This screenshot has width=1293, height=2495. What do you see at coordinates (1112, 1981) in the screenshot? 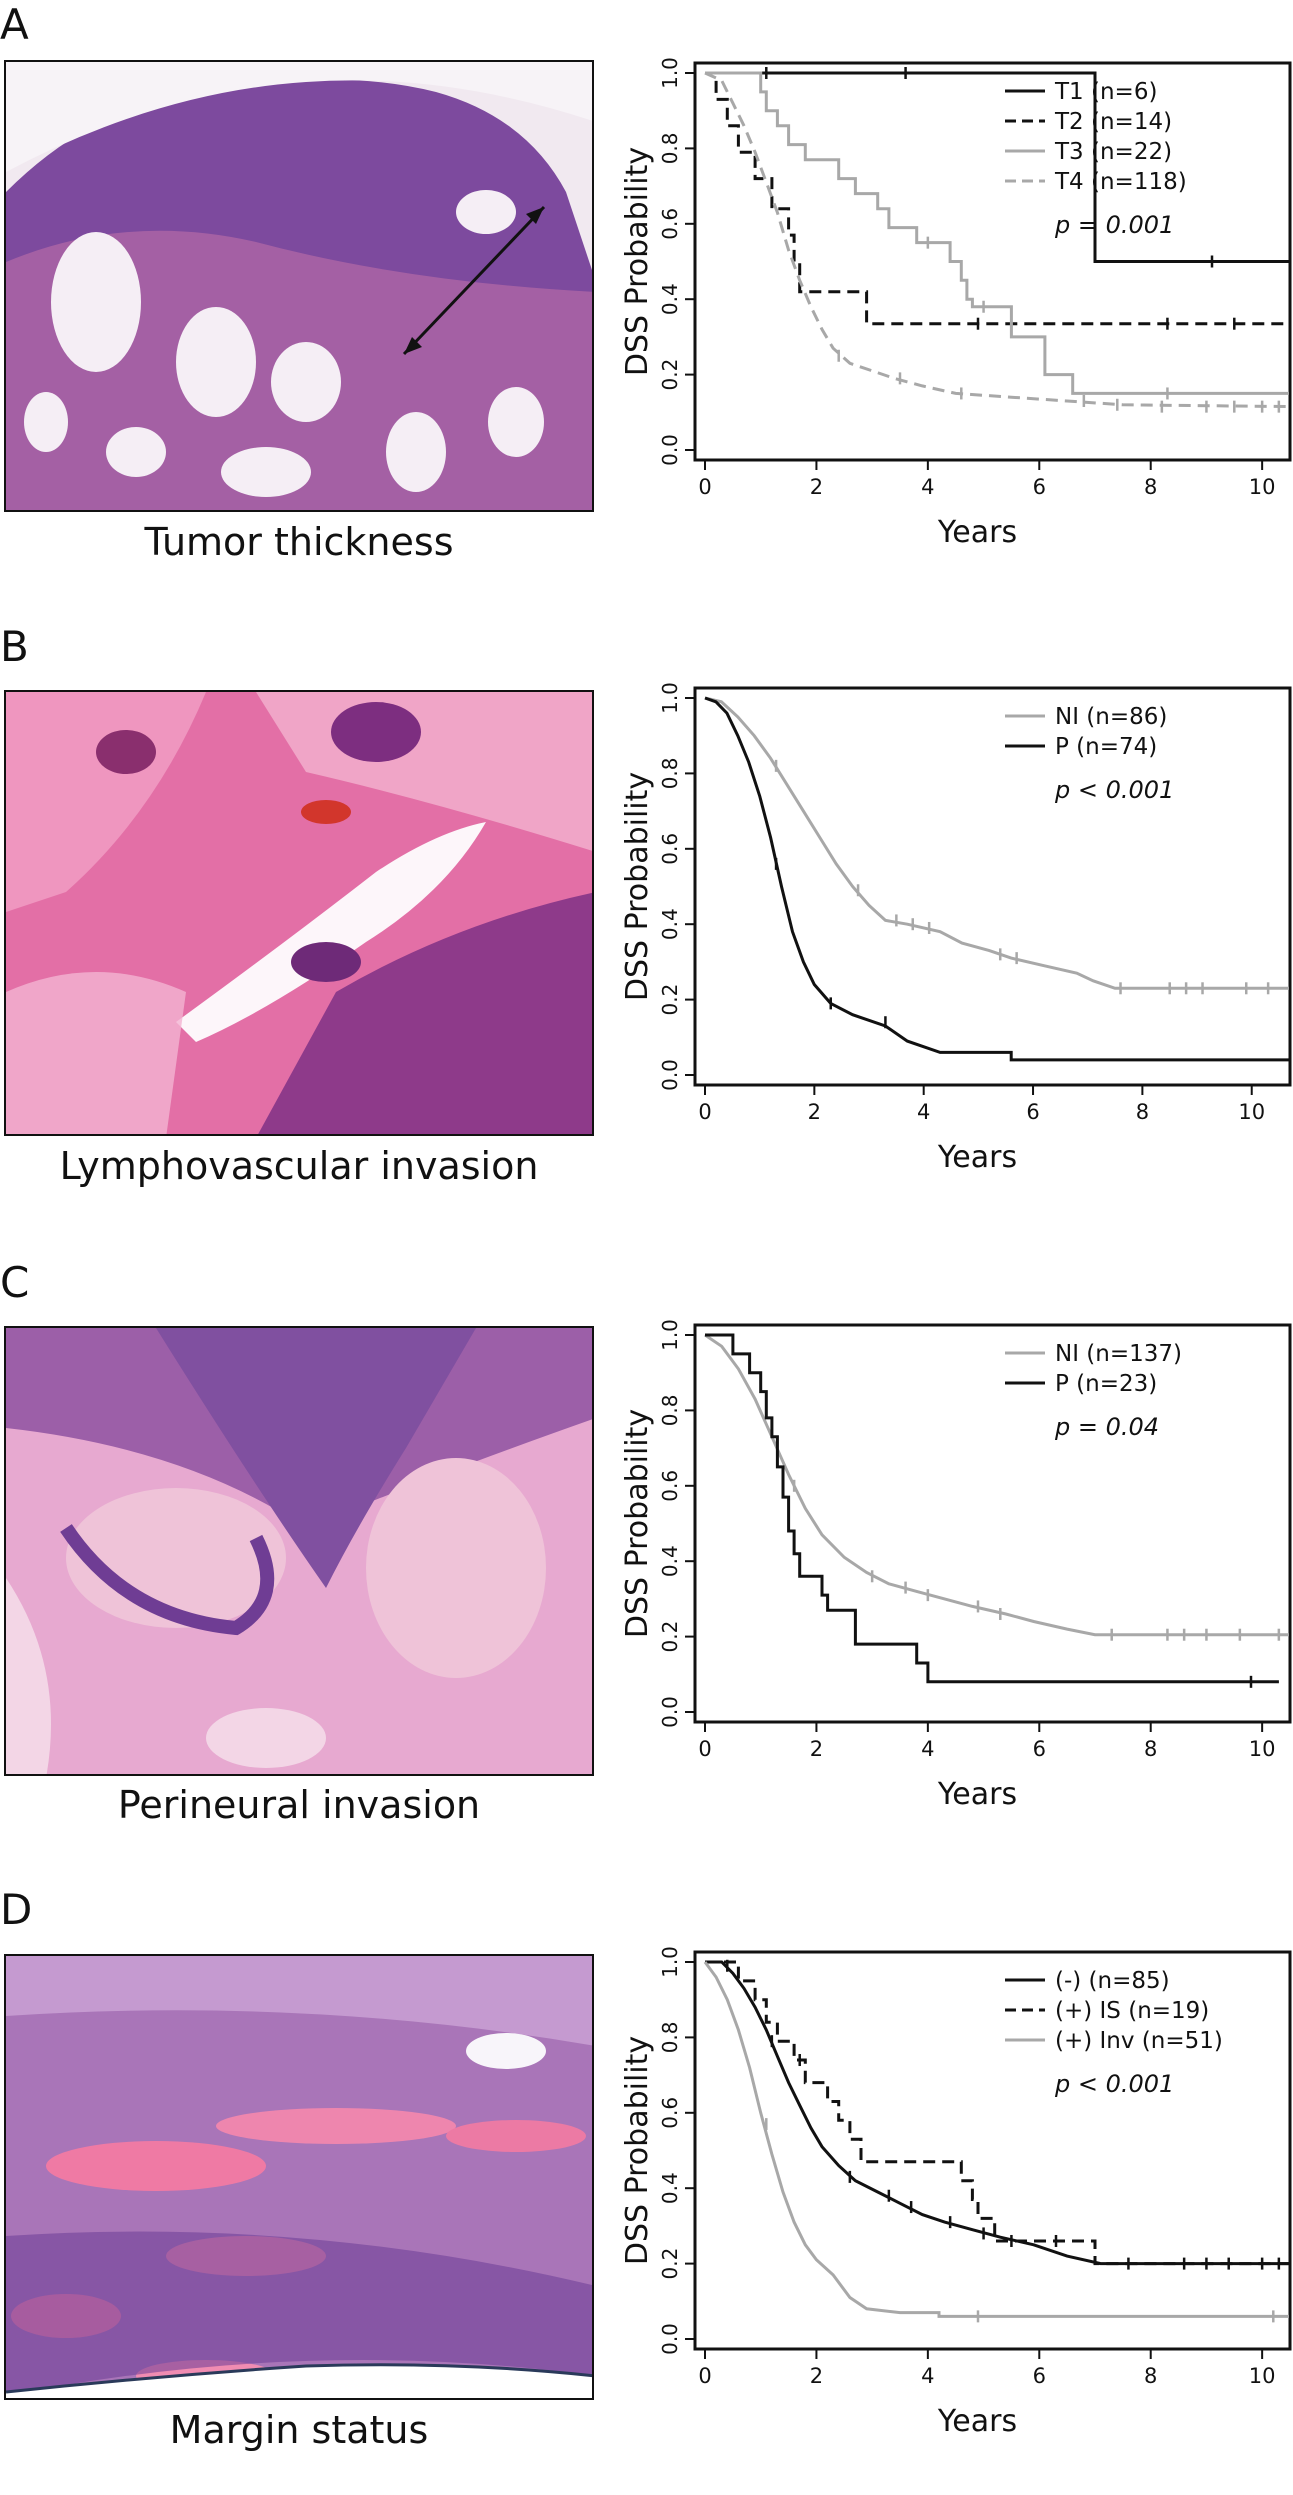
I see `legend-label-0: (-) (n=85)` at bounding box center [1112, 1981].